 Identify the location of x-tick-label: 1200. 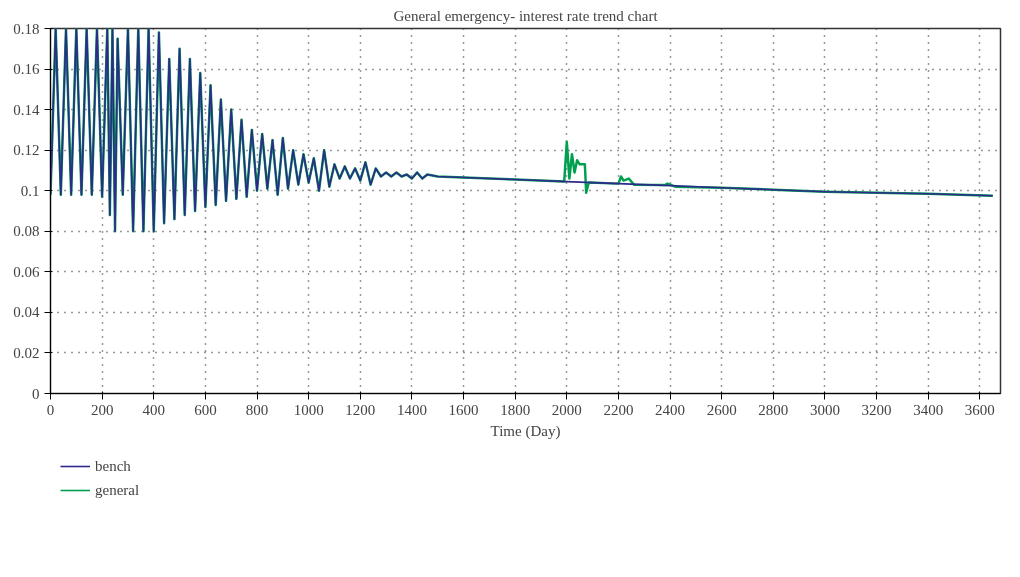
(360, 409).